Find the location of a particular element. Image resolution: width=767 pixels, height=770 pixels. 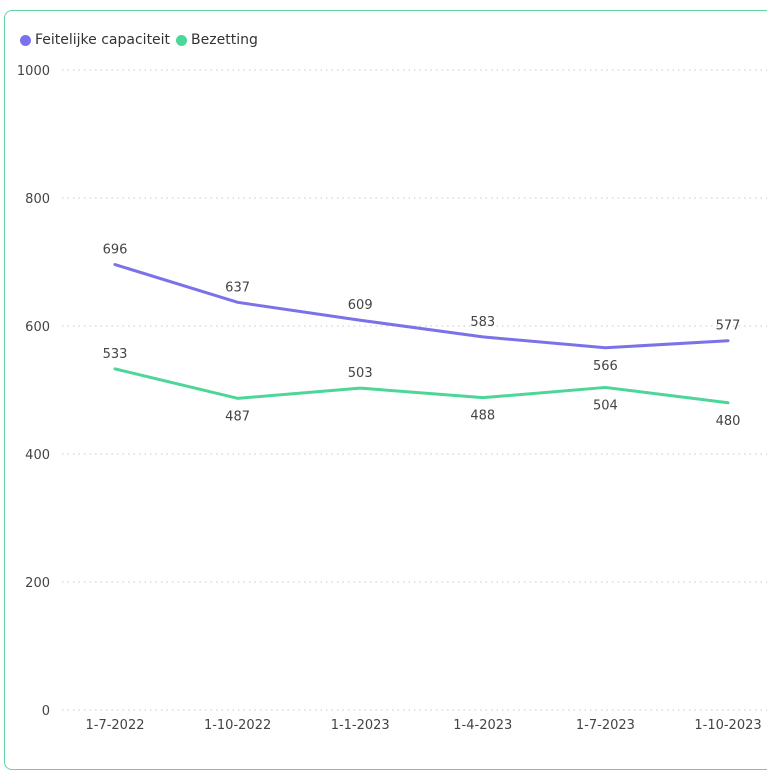

data-label-s1-5: 480 is located at coordinates (728, 421).